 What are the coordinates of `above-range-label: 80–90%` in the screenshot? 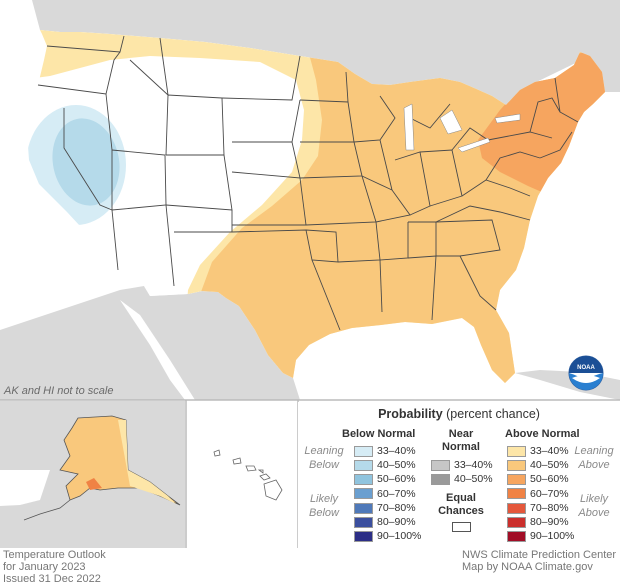 It's located at (549, 522).